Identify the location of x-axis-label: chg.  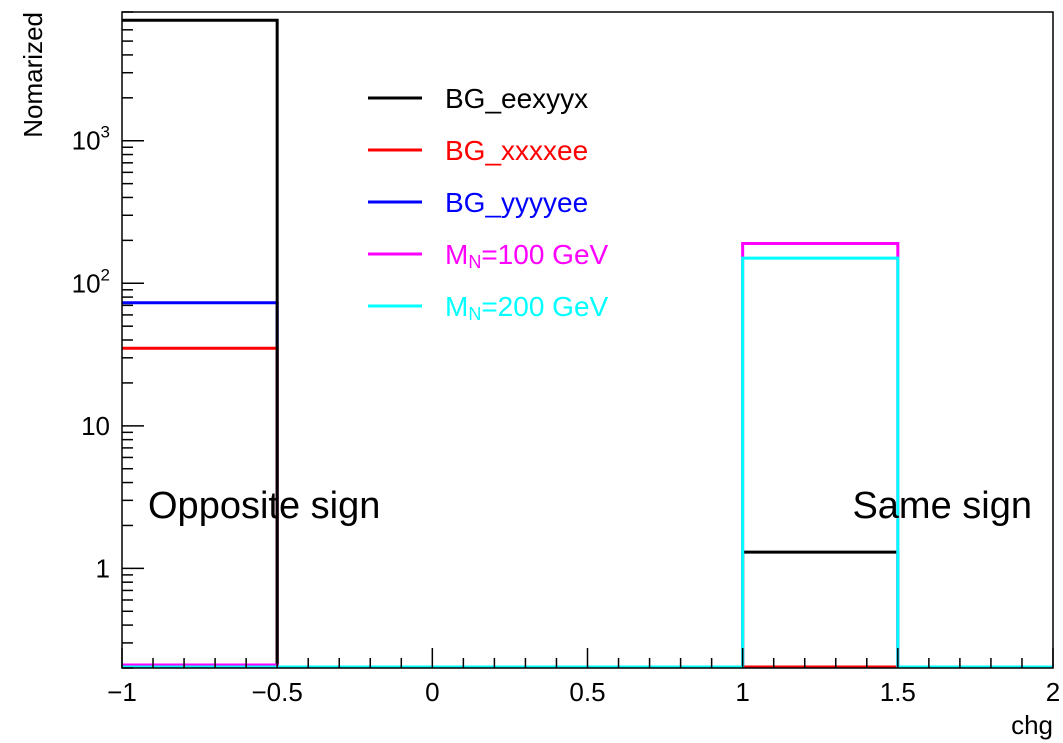
(1032, 725).